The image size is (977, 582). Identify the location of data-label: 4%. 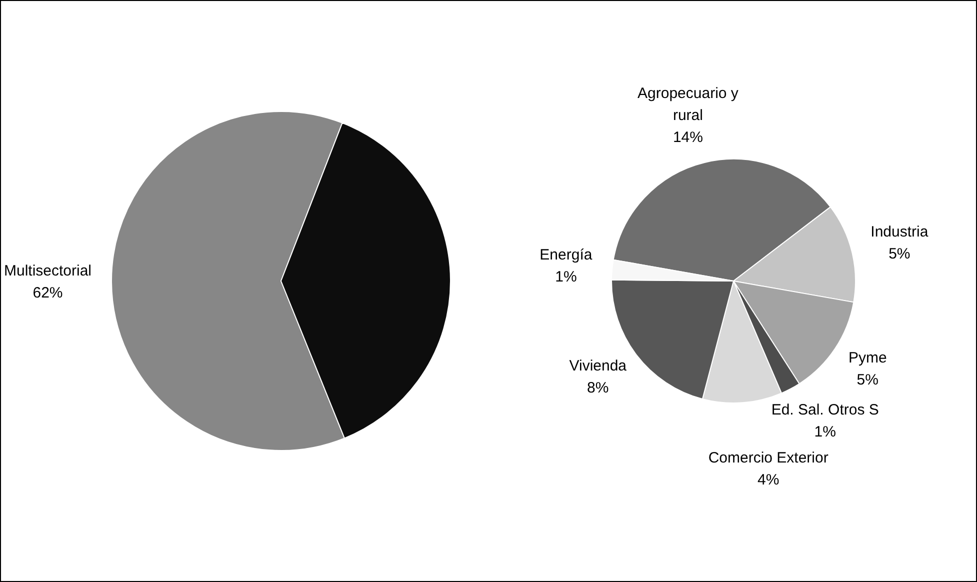
(768, 480).